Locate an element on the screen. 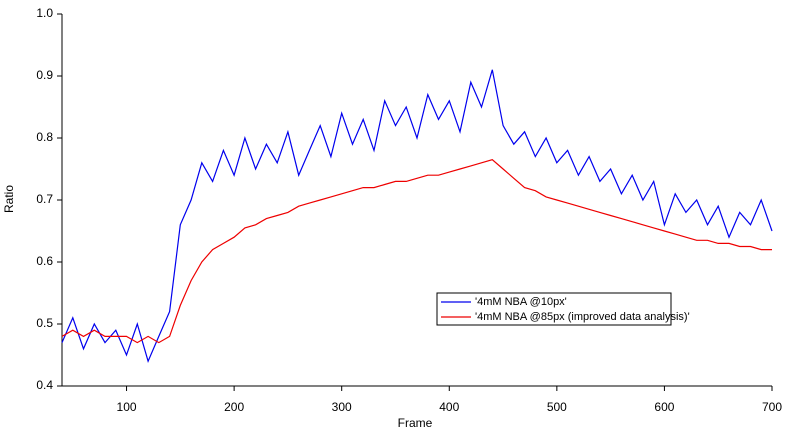  y-tick-label: 0.9 is located at coordinates (44, 75).